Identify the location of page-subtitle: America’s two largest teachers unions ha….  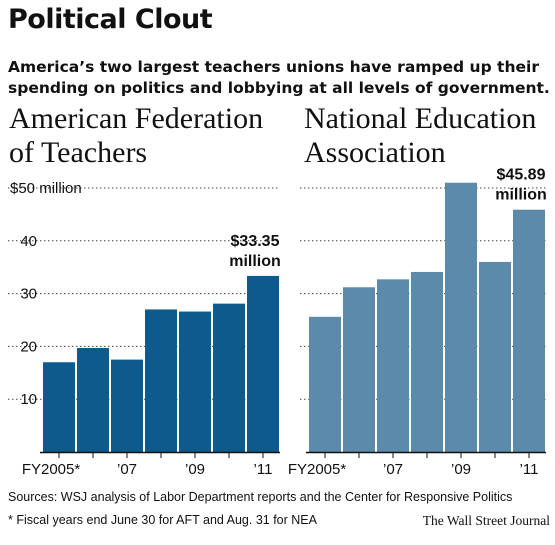
(279, 77).